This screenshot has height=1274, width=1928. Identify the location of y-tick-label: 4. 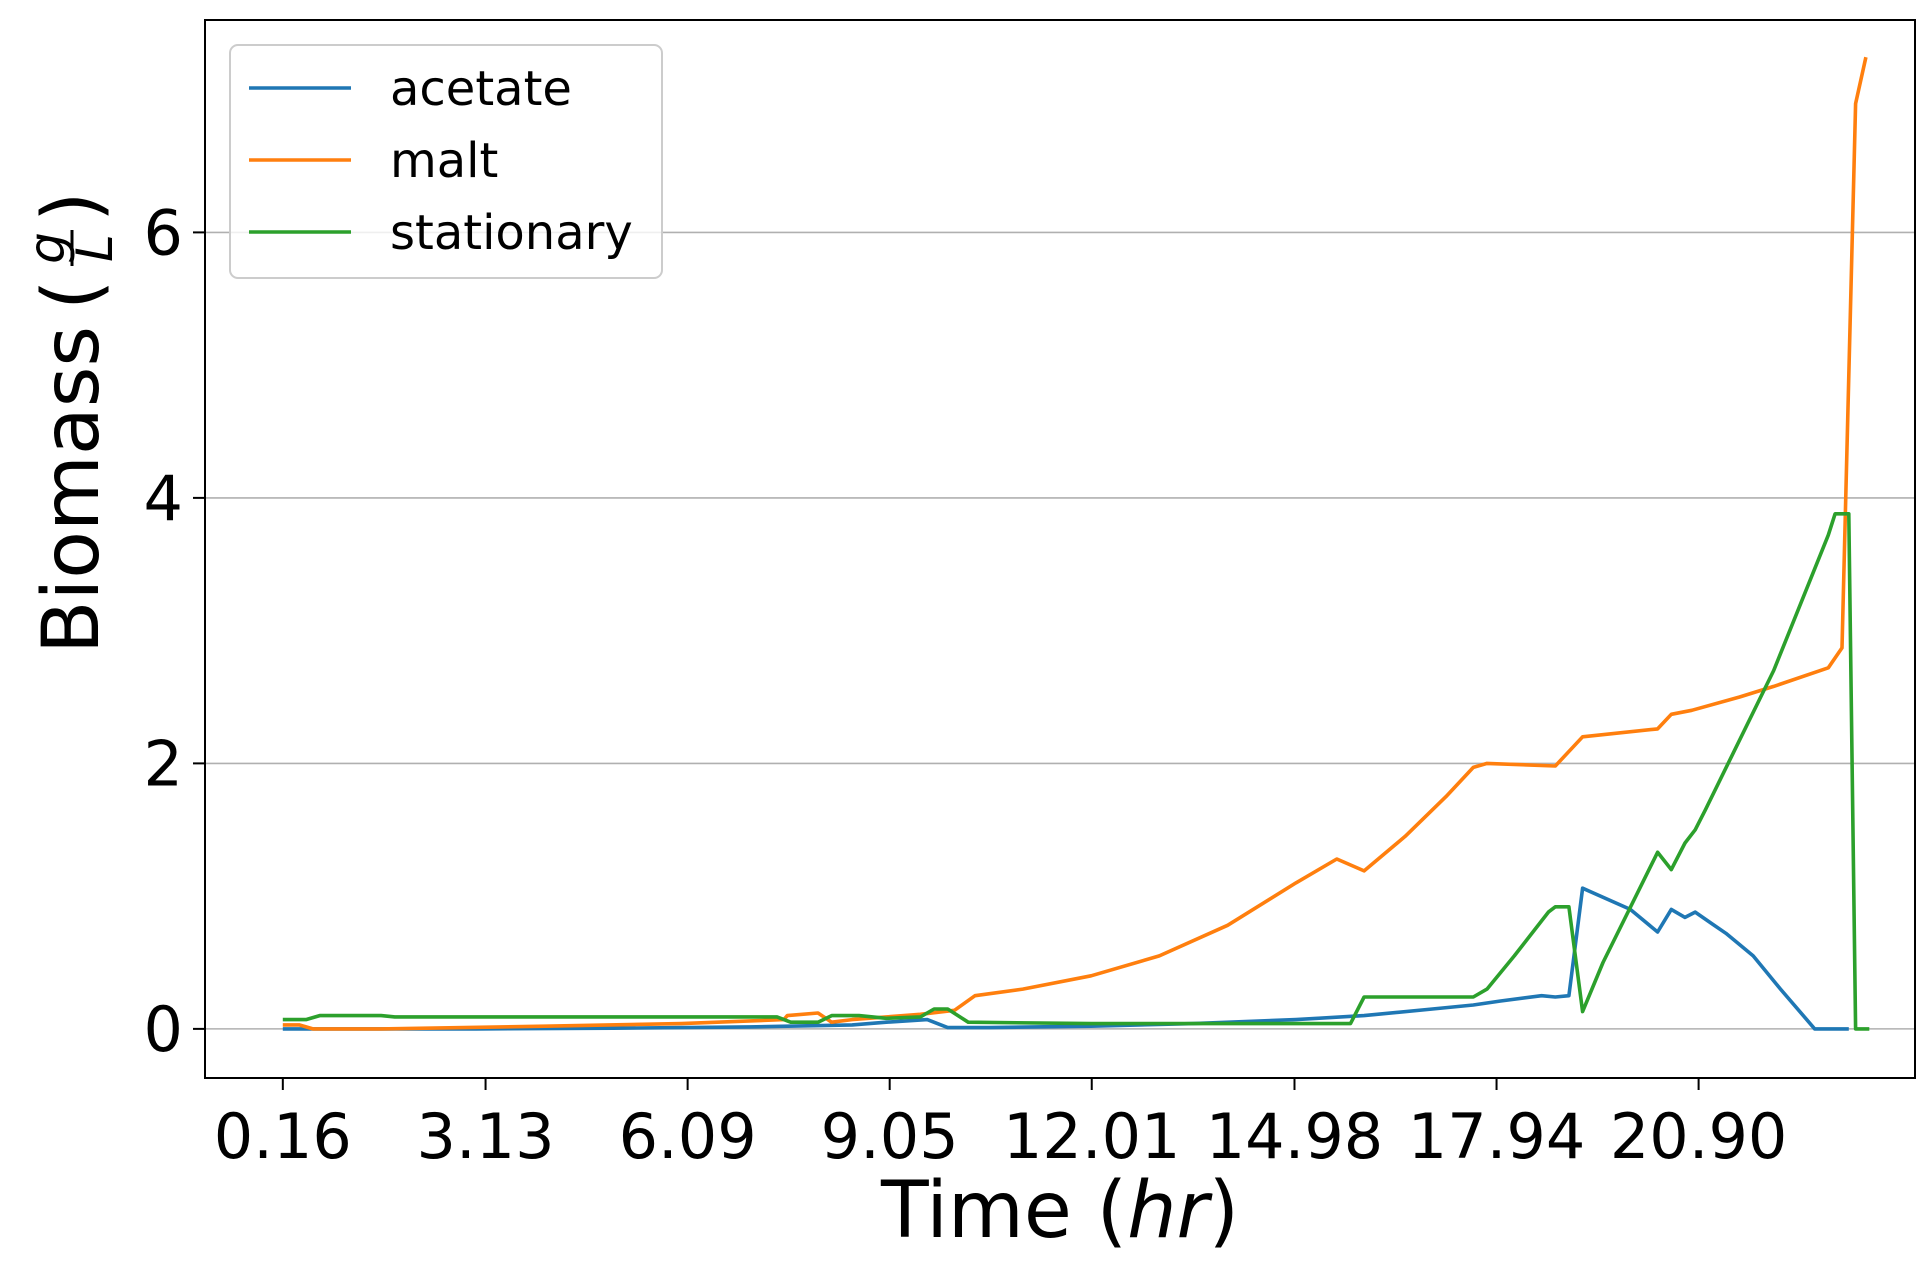
(163, 498).